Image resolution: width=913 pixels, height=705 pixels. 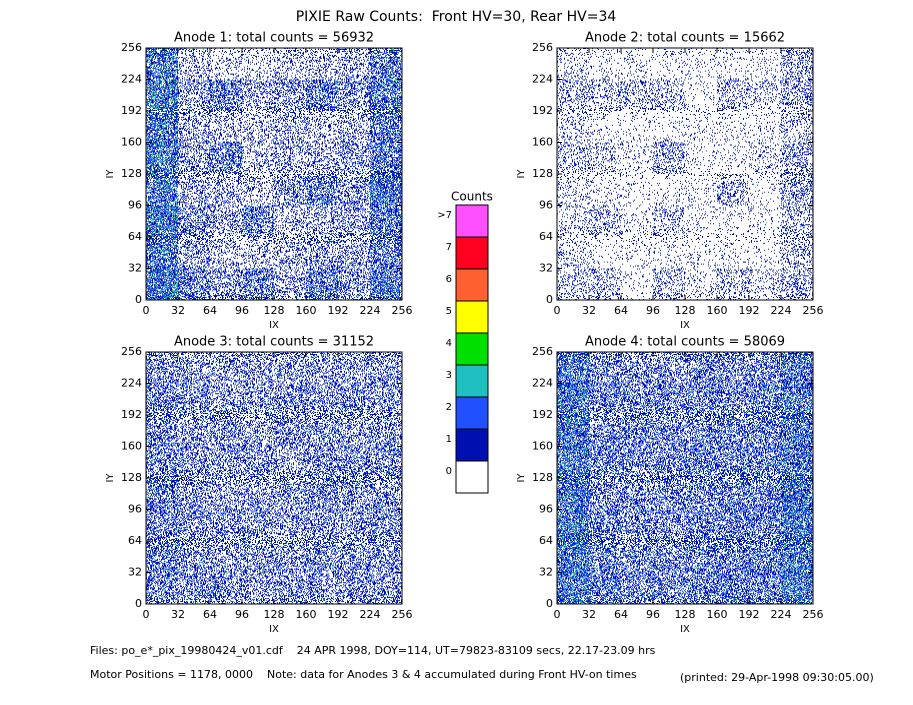 I want to click on colorbar-label: >7, so click(x=444, y=215).